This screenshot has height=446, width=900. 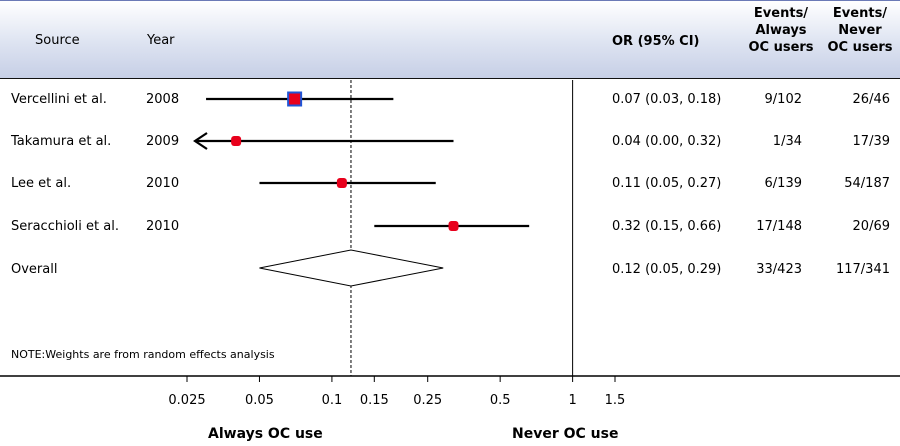 What do you see at coordinates (163, 141) in the screenshot?
I see `row-year: 2009` at bounding box center [163, 141].